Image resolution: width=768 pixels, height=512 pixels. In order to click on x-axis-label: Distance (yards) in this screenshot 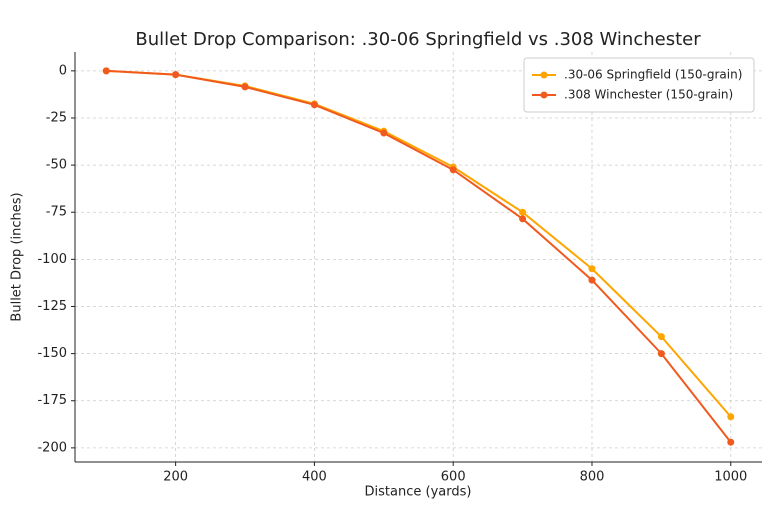, I will do `click(418, 492)`.